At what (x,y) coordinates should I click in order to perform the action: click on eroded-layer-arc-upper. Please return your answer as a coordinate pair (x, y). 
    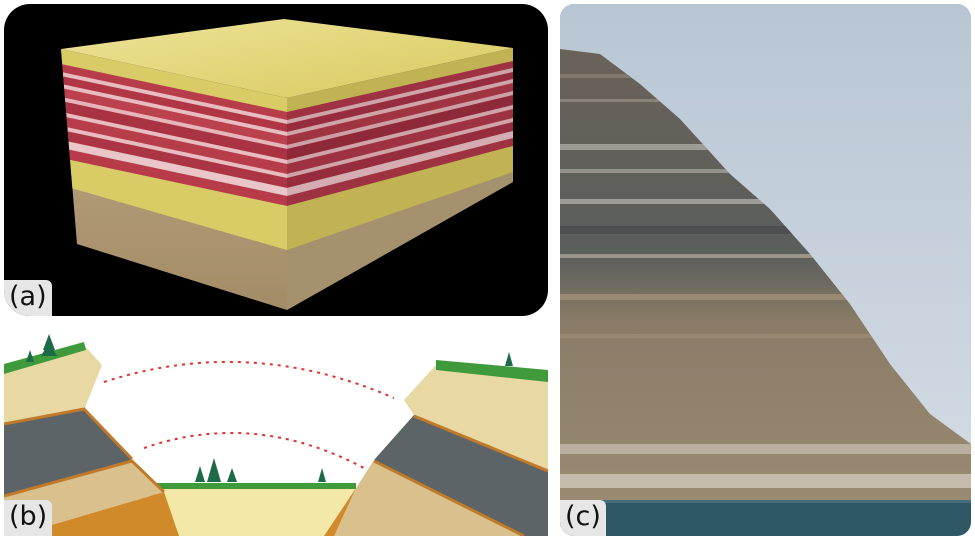
    Looking at the image, I should click on (249, 379).